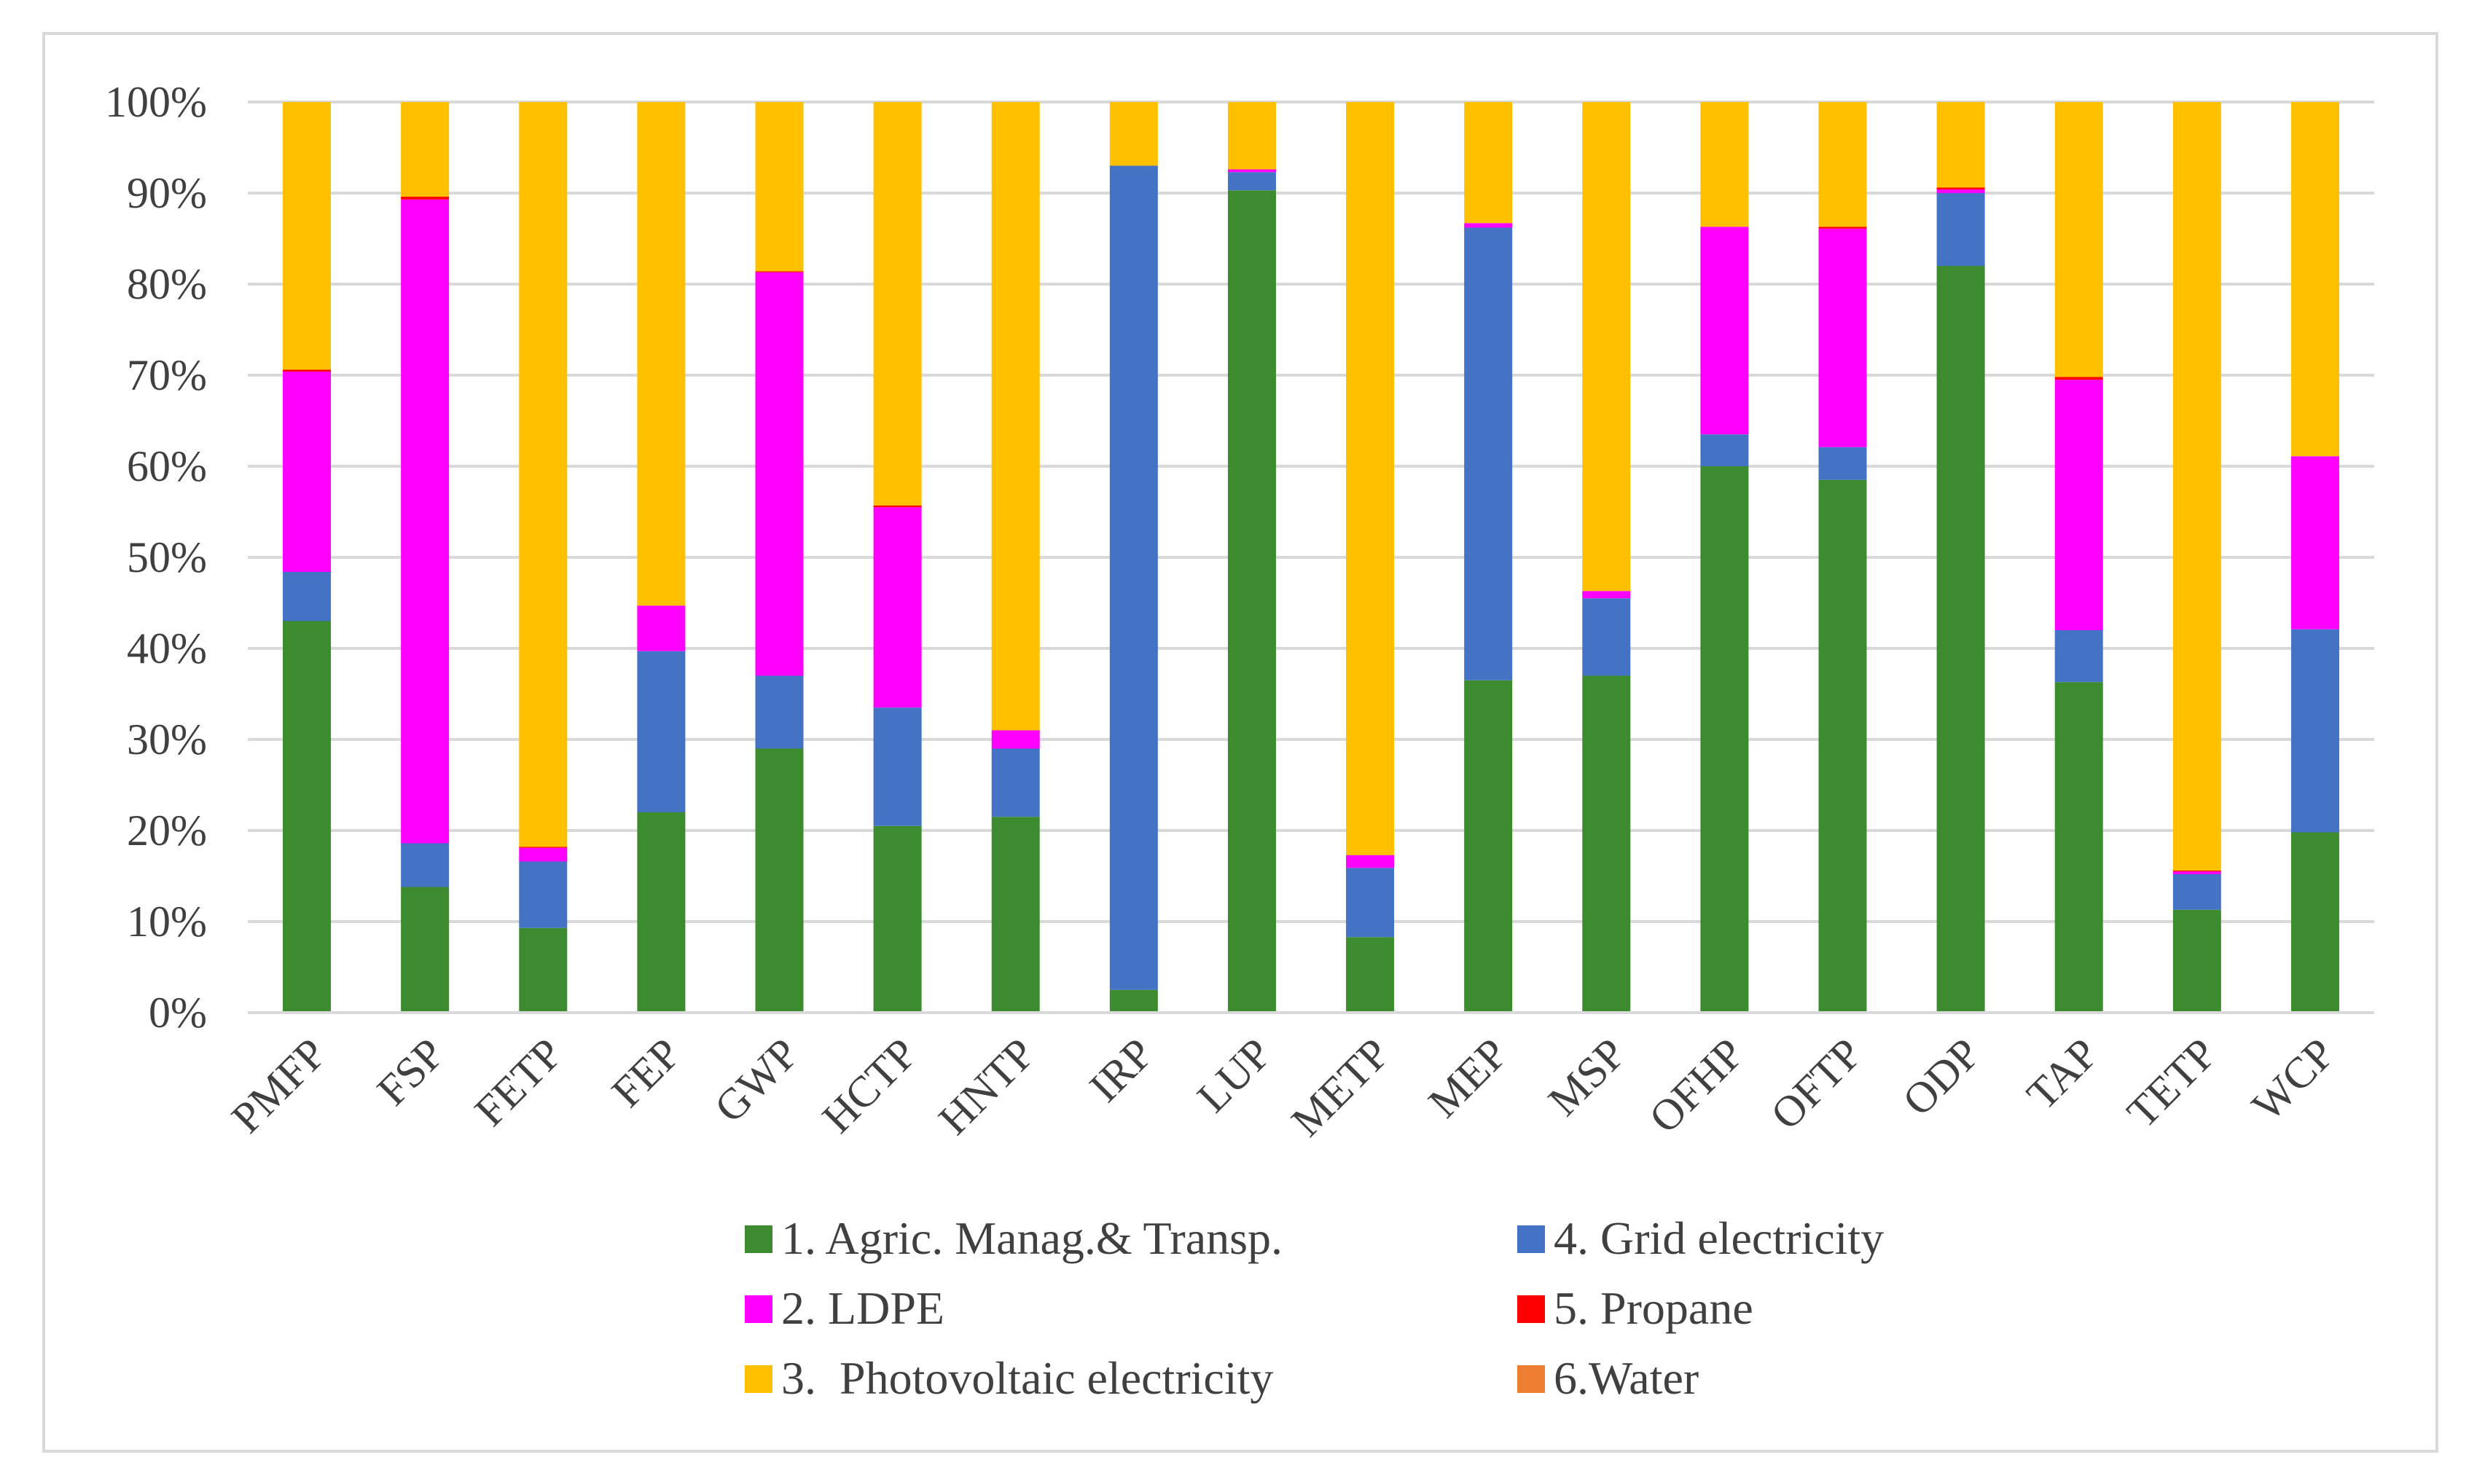  Describe the element at coordinates (156, 102) in the screenshot. I see `y-tick-label: 100%` at that location.